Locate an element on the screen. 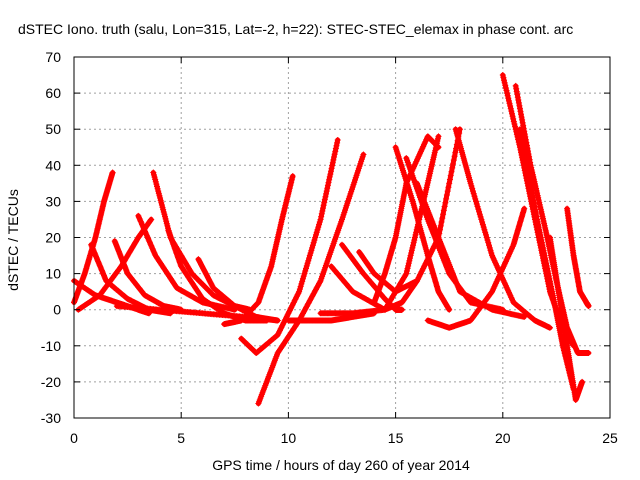  series-trace is located at coordinates (201, 241).